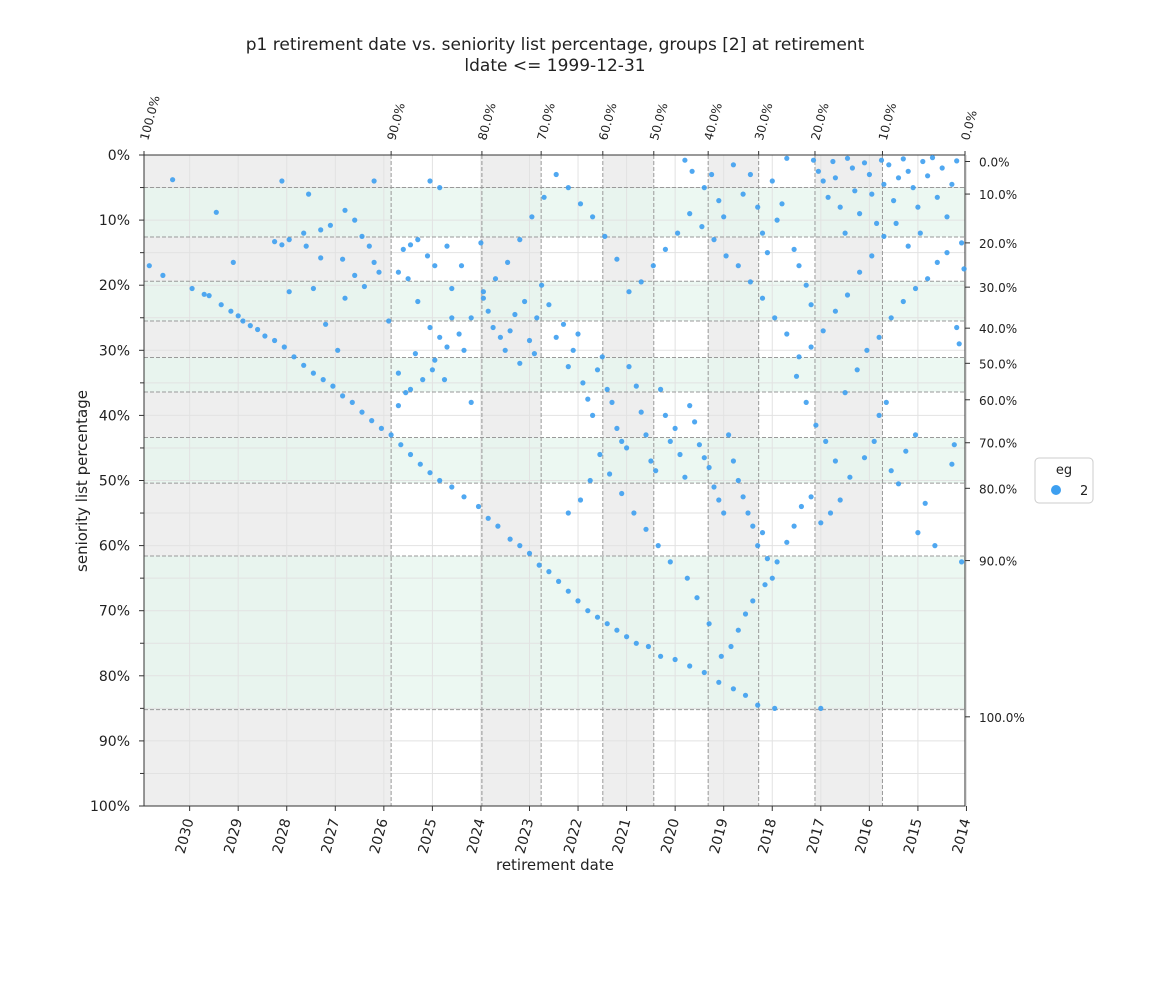 The height and width of the screenshot is (1008, 1152). What do you see at coordinates (1064, 470) in the screenshot?
I see `legend-title: eg` at bounding box center [1064, 470].